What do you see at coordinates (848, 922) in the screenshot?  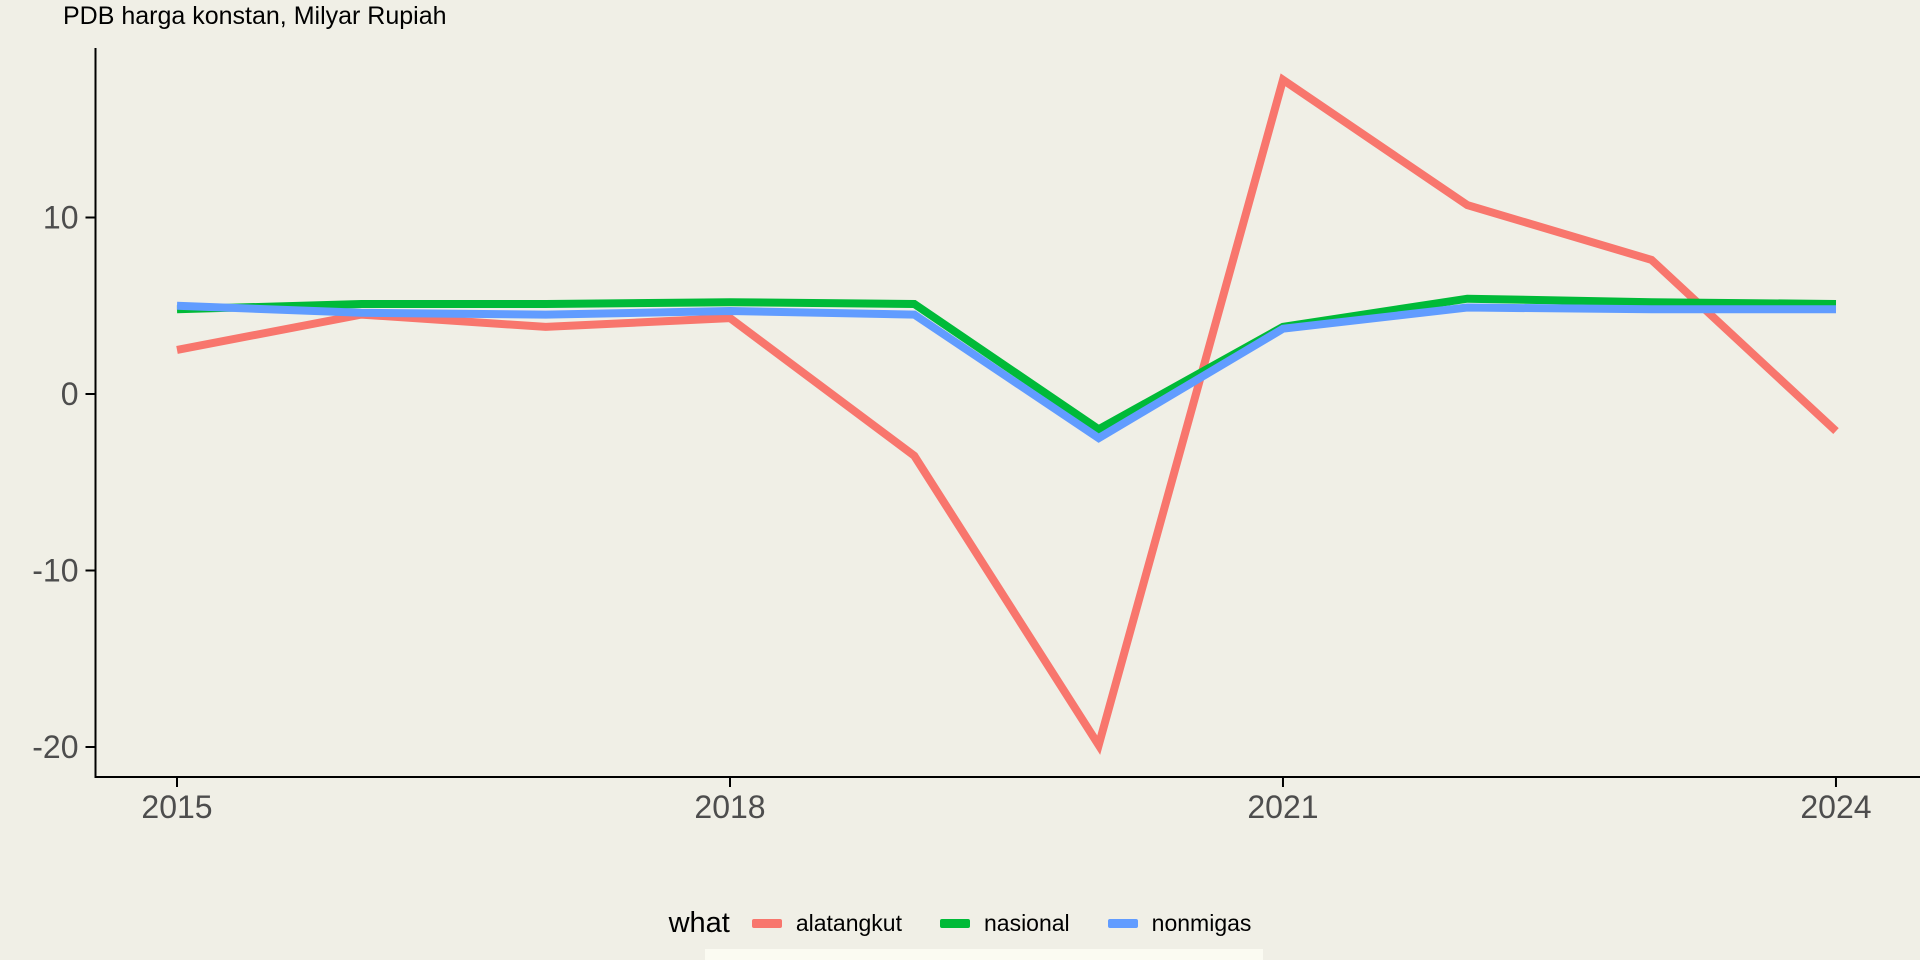 I see `legend-label: alatangkut` at bounding box center [848, 922].